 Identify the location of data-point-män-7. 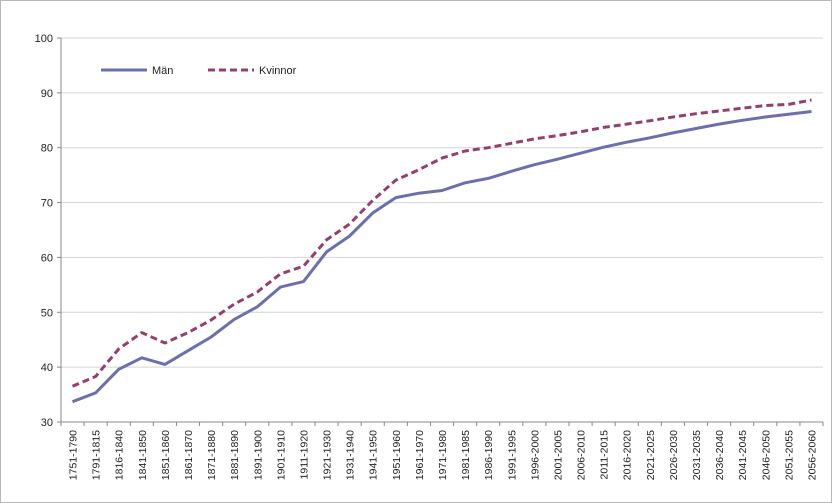
(234, 319).